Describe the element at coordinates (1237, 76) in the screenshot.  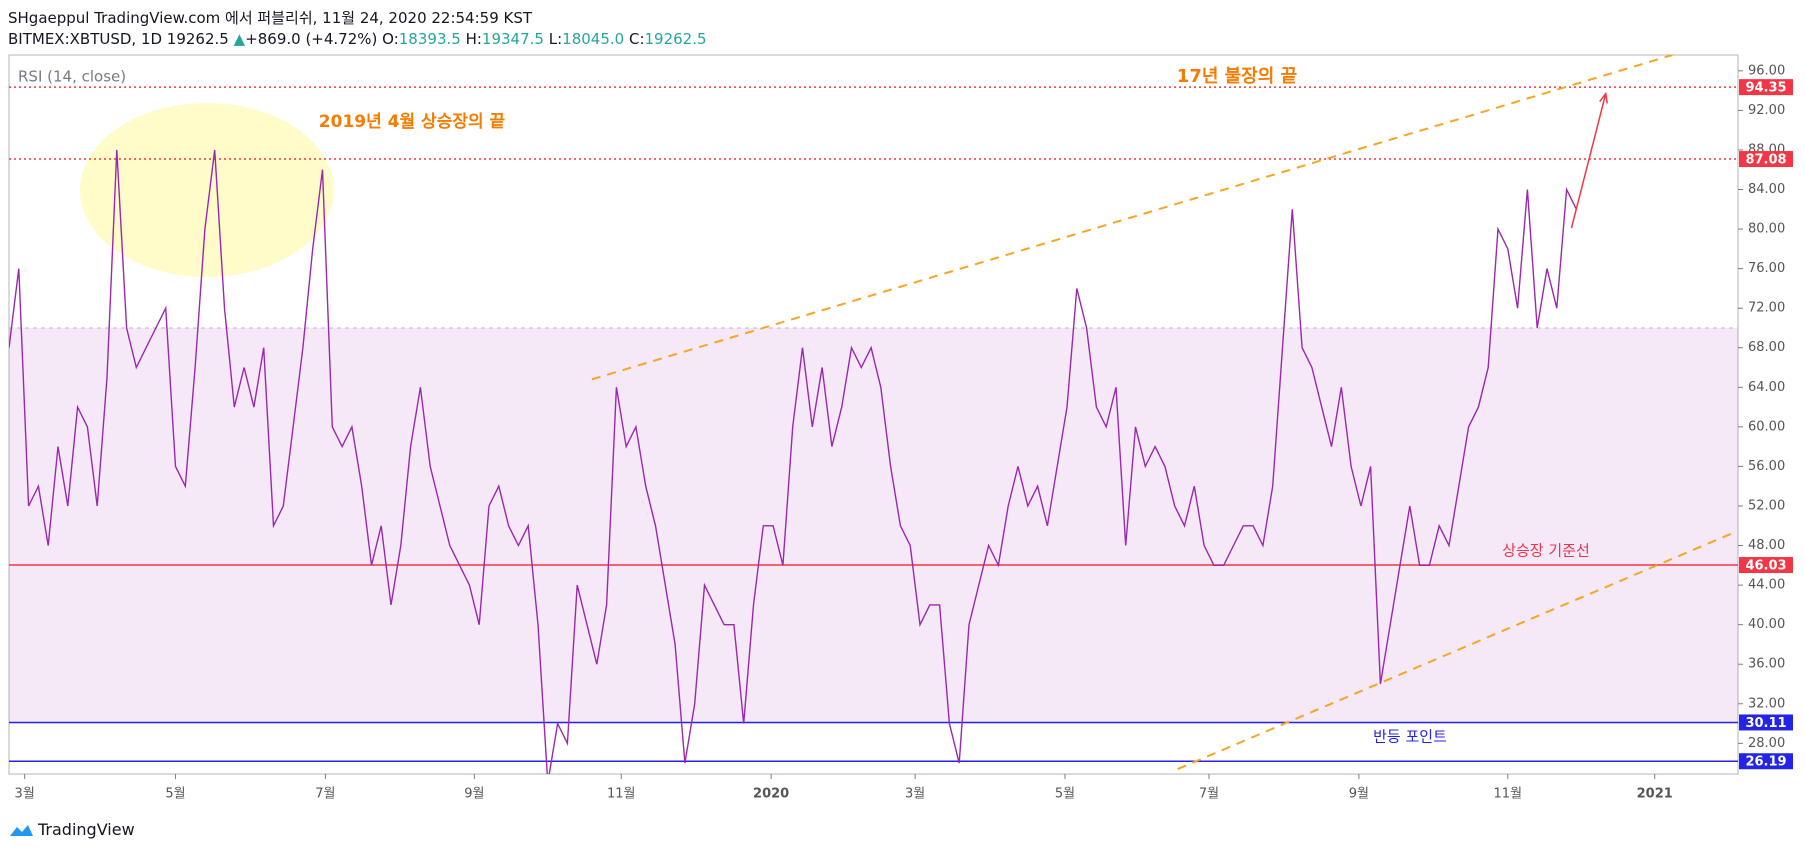
I see `annotation: 17년 불장의 끝` at that location.